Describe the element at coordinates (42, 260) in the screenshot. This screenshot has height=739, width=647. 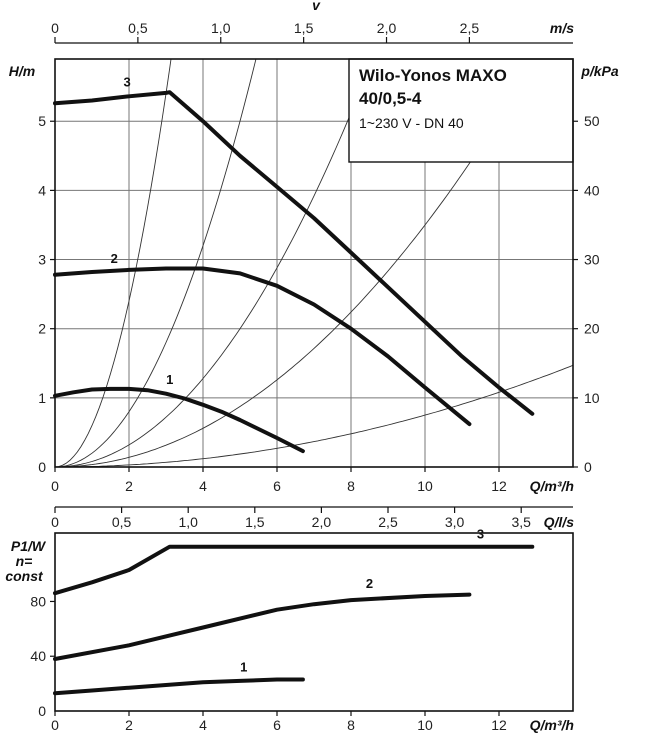
I see `head-tick-label: 3` at that location.